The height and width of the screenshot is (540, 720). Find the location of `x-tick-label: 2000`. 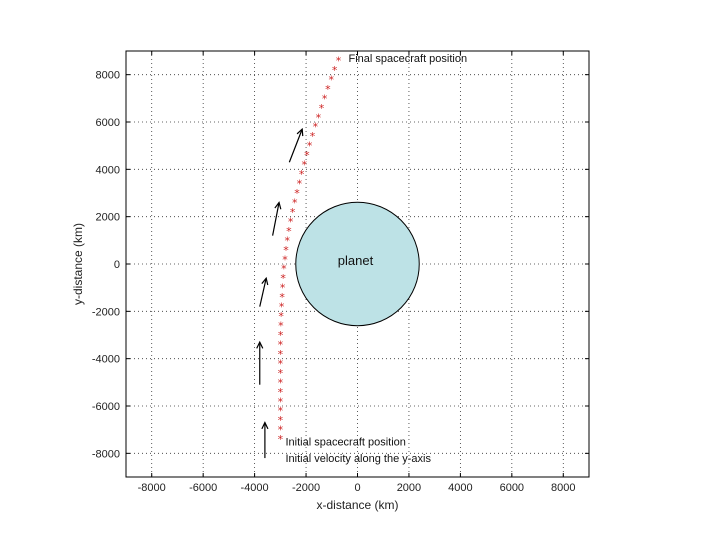

x-tick-label: 2000 is located at coordinates (409, 488).